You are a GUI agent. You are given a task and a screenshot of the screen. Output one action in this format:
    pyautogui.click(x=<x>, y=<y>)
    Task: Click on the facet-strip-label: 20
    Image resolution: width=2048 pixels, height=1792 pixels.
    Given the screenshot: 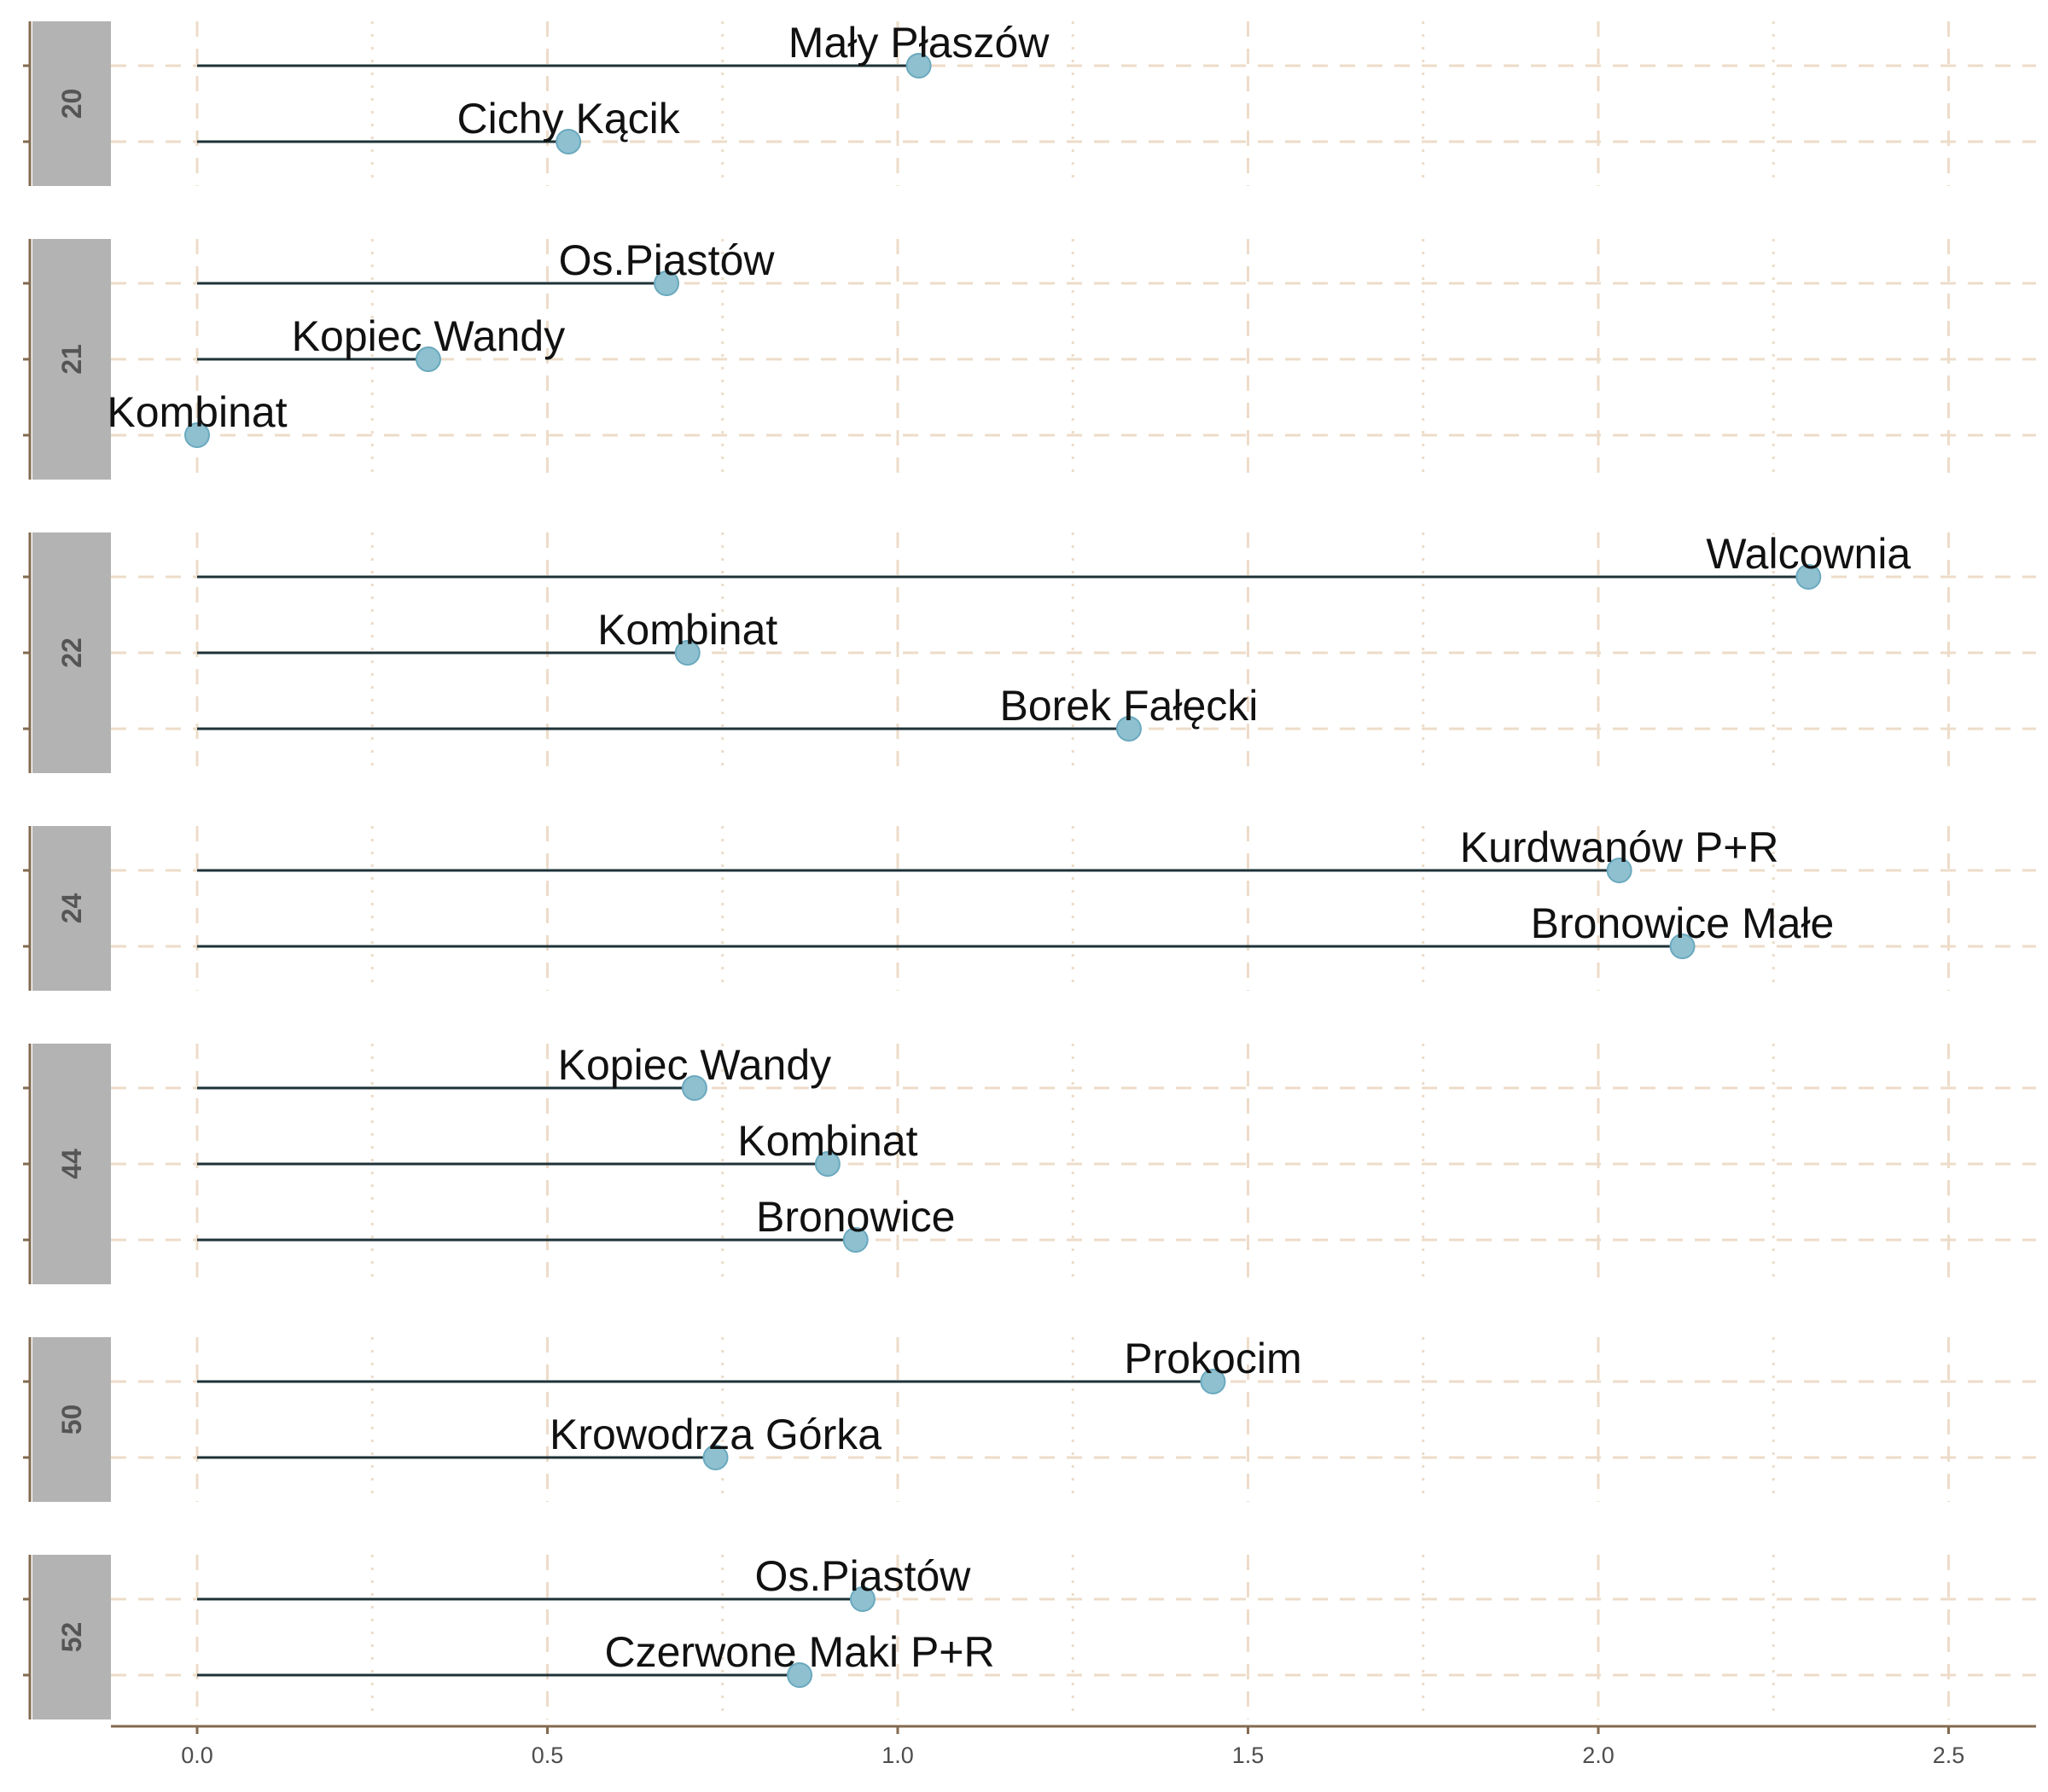 What is the action you would take?
    pyautogui.click(x=71, y=104)
    